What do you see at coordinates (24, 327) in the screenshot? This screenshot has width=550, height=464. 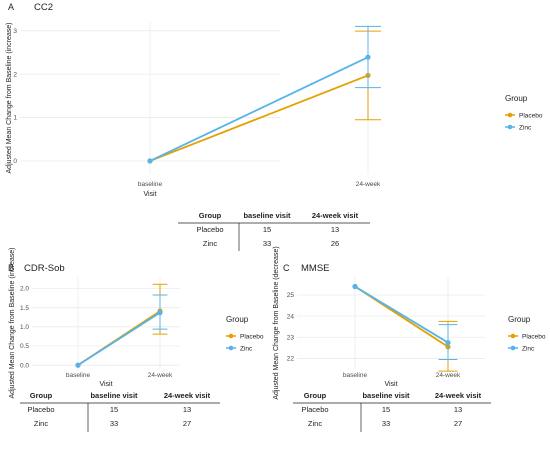 I see `y-tick-label: 1.0` at bounding box center [24, 327].